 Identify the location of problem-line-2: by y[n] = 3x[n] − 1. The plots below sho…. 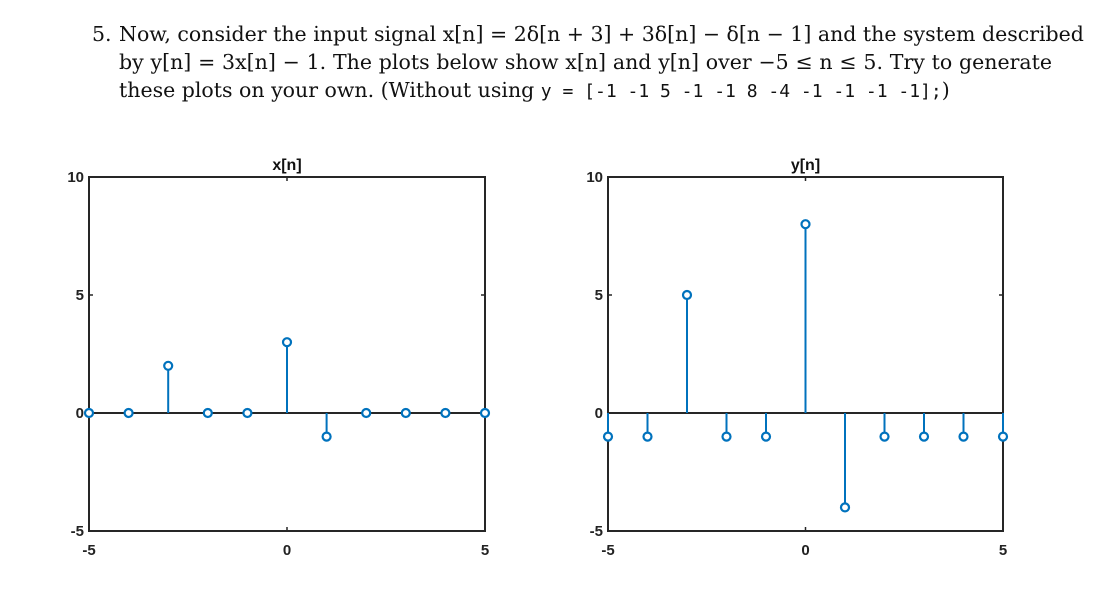
(585, 62).